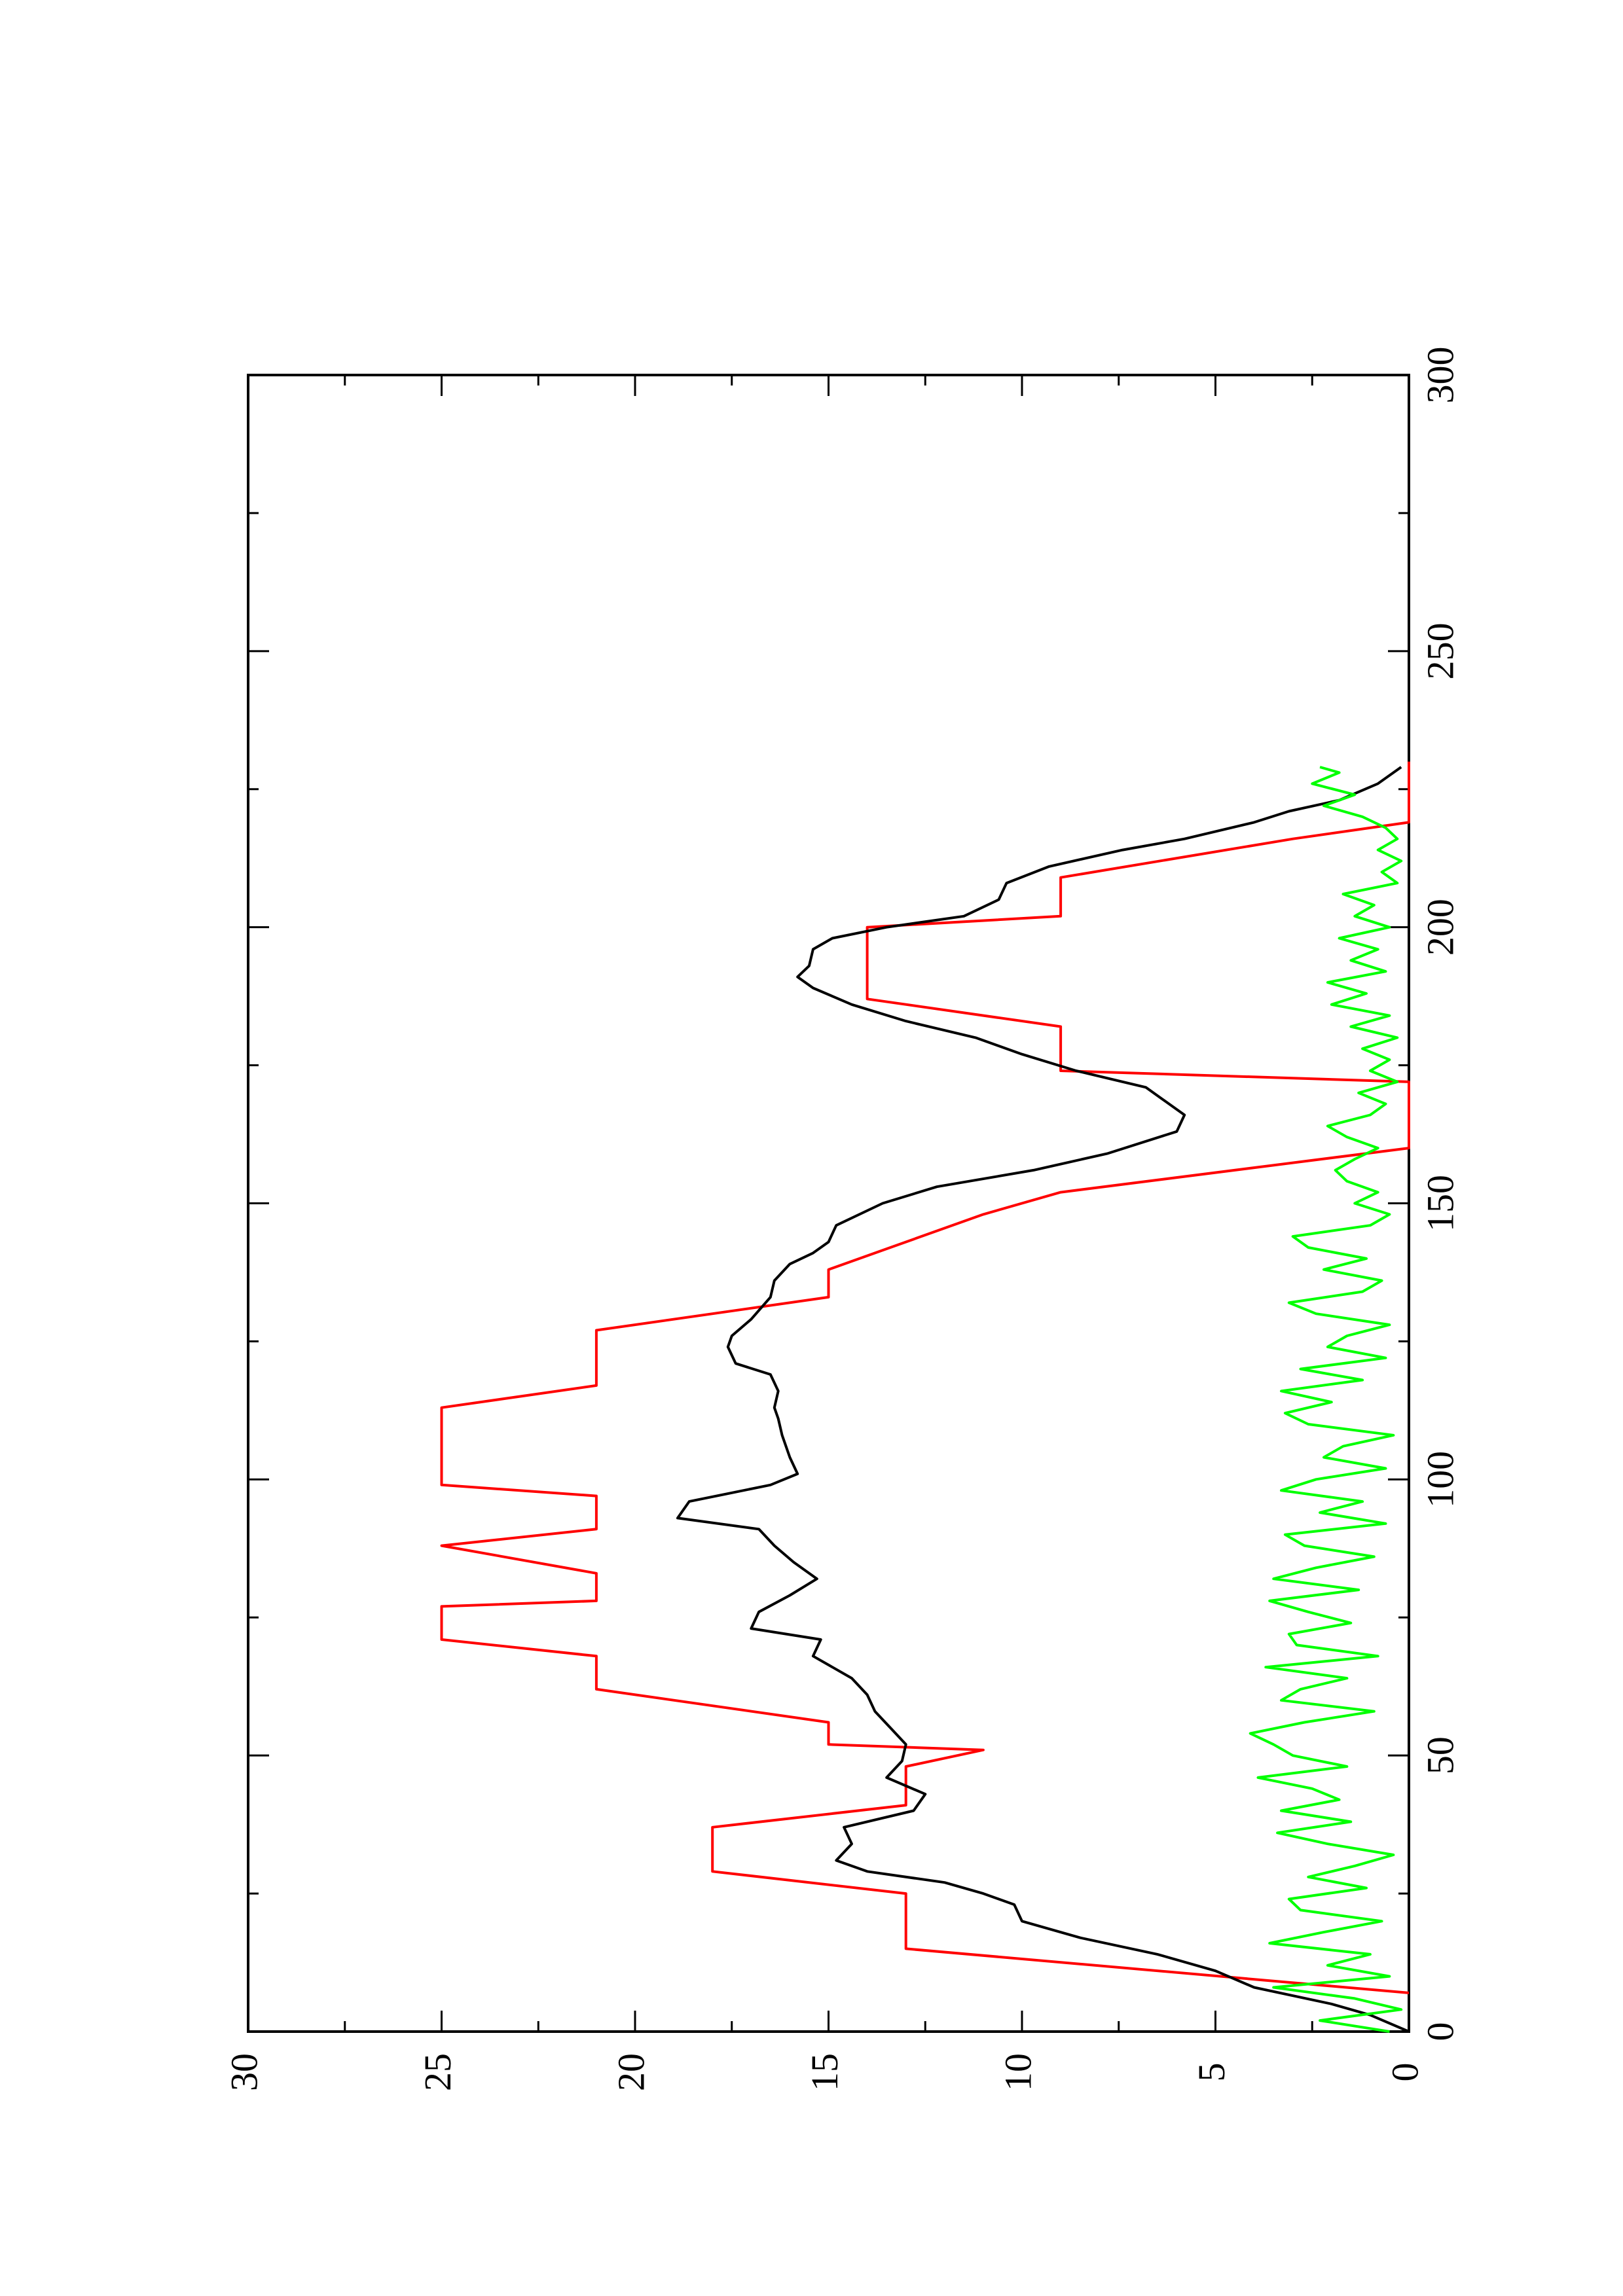 Image resolution: width=1623 pixels, height=2296 pixels. Describe the element at coordinates (1440, 2031) in the screenshot. I see `x-tick-label: 0` at that location.